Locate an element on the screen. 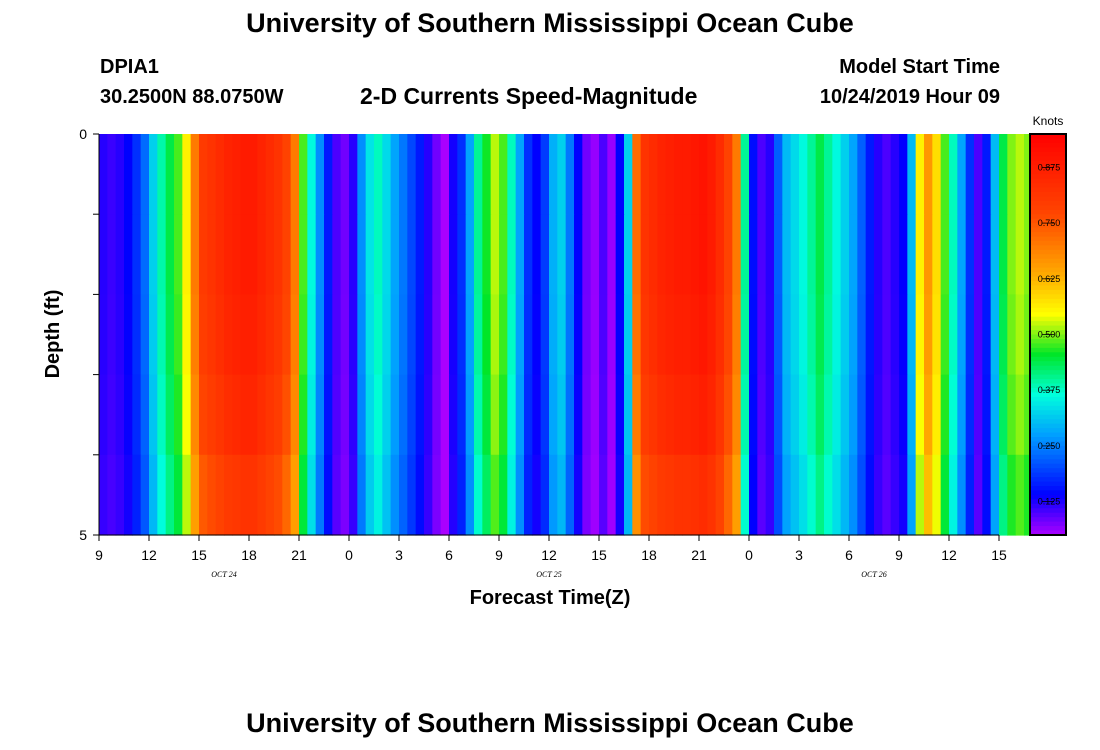 The width and height of the screenshot is (1100, 750). chart-title: 2-D Currents Speed-Magnitude is located at coordinates (529, 96).